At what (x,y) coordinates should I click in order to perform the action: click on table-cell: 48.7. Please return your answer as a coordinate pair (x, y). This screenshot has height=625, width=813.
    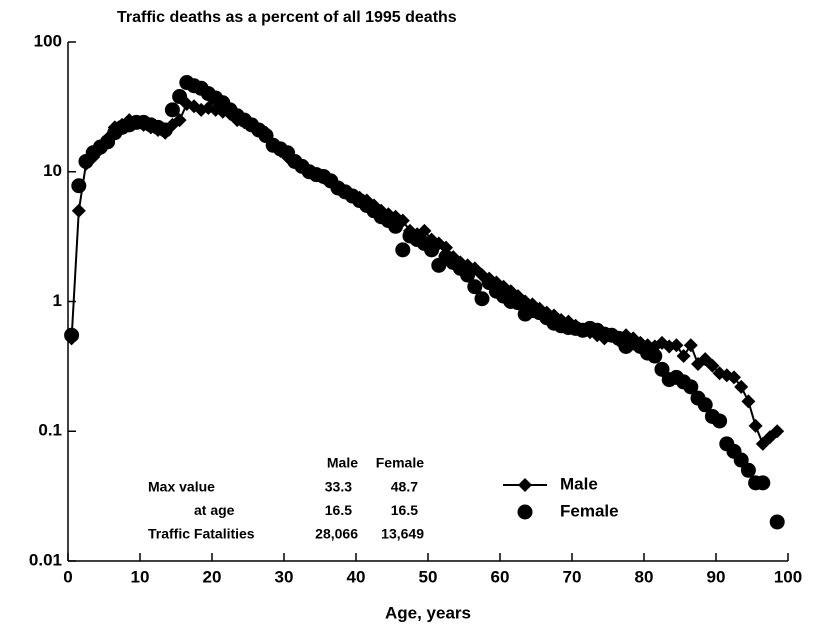
    Looking at the image, I should click on (404, 487).